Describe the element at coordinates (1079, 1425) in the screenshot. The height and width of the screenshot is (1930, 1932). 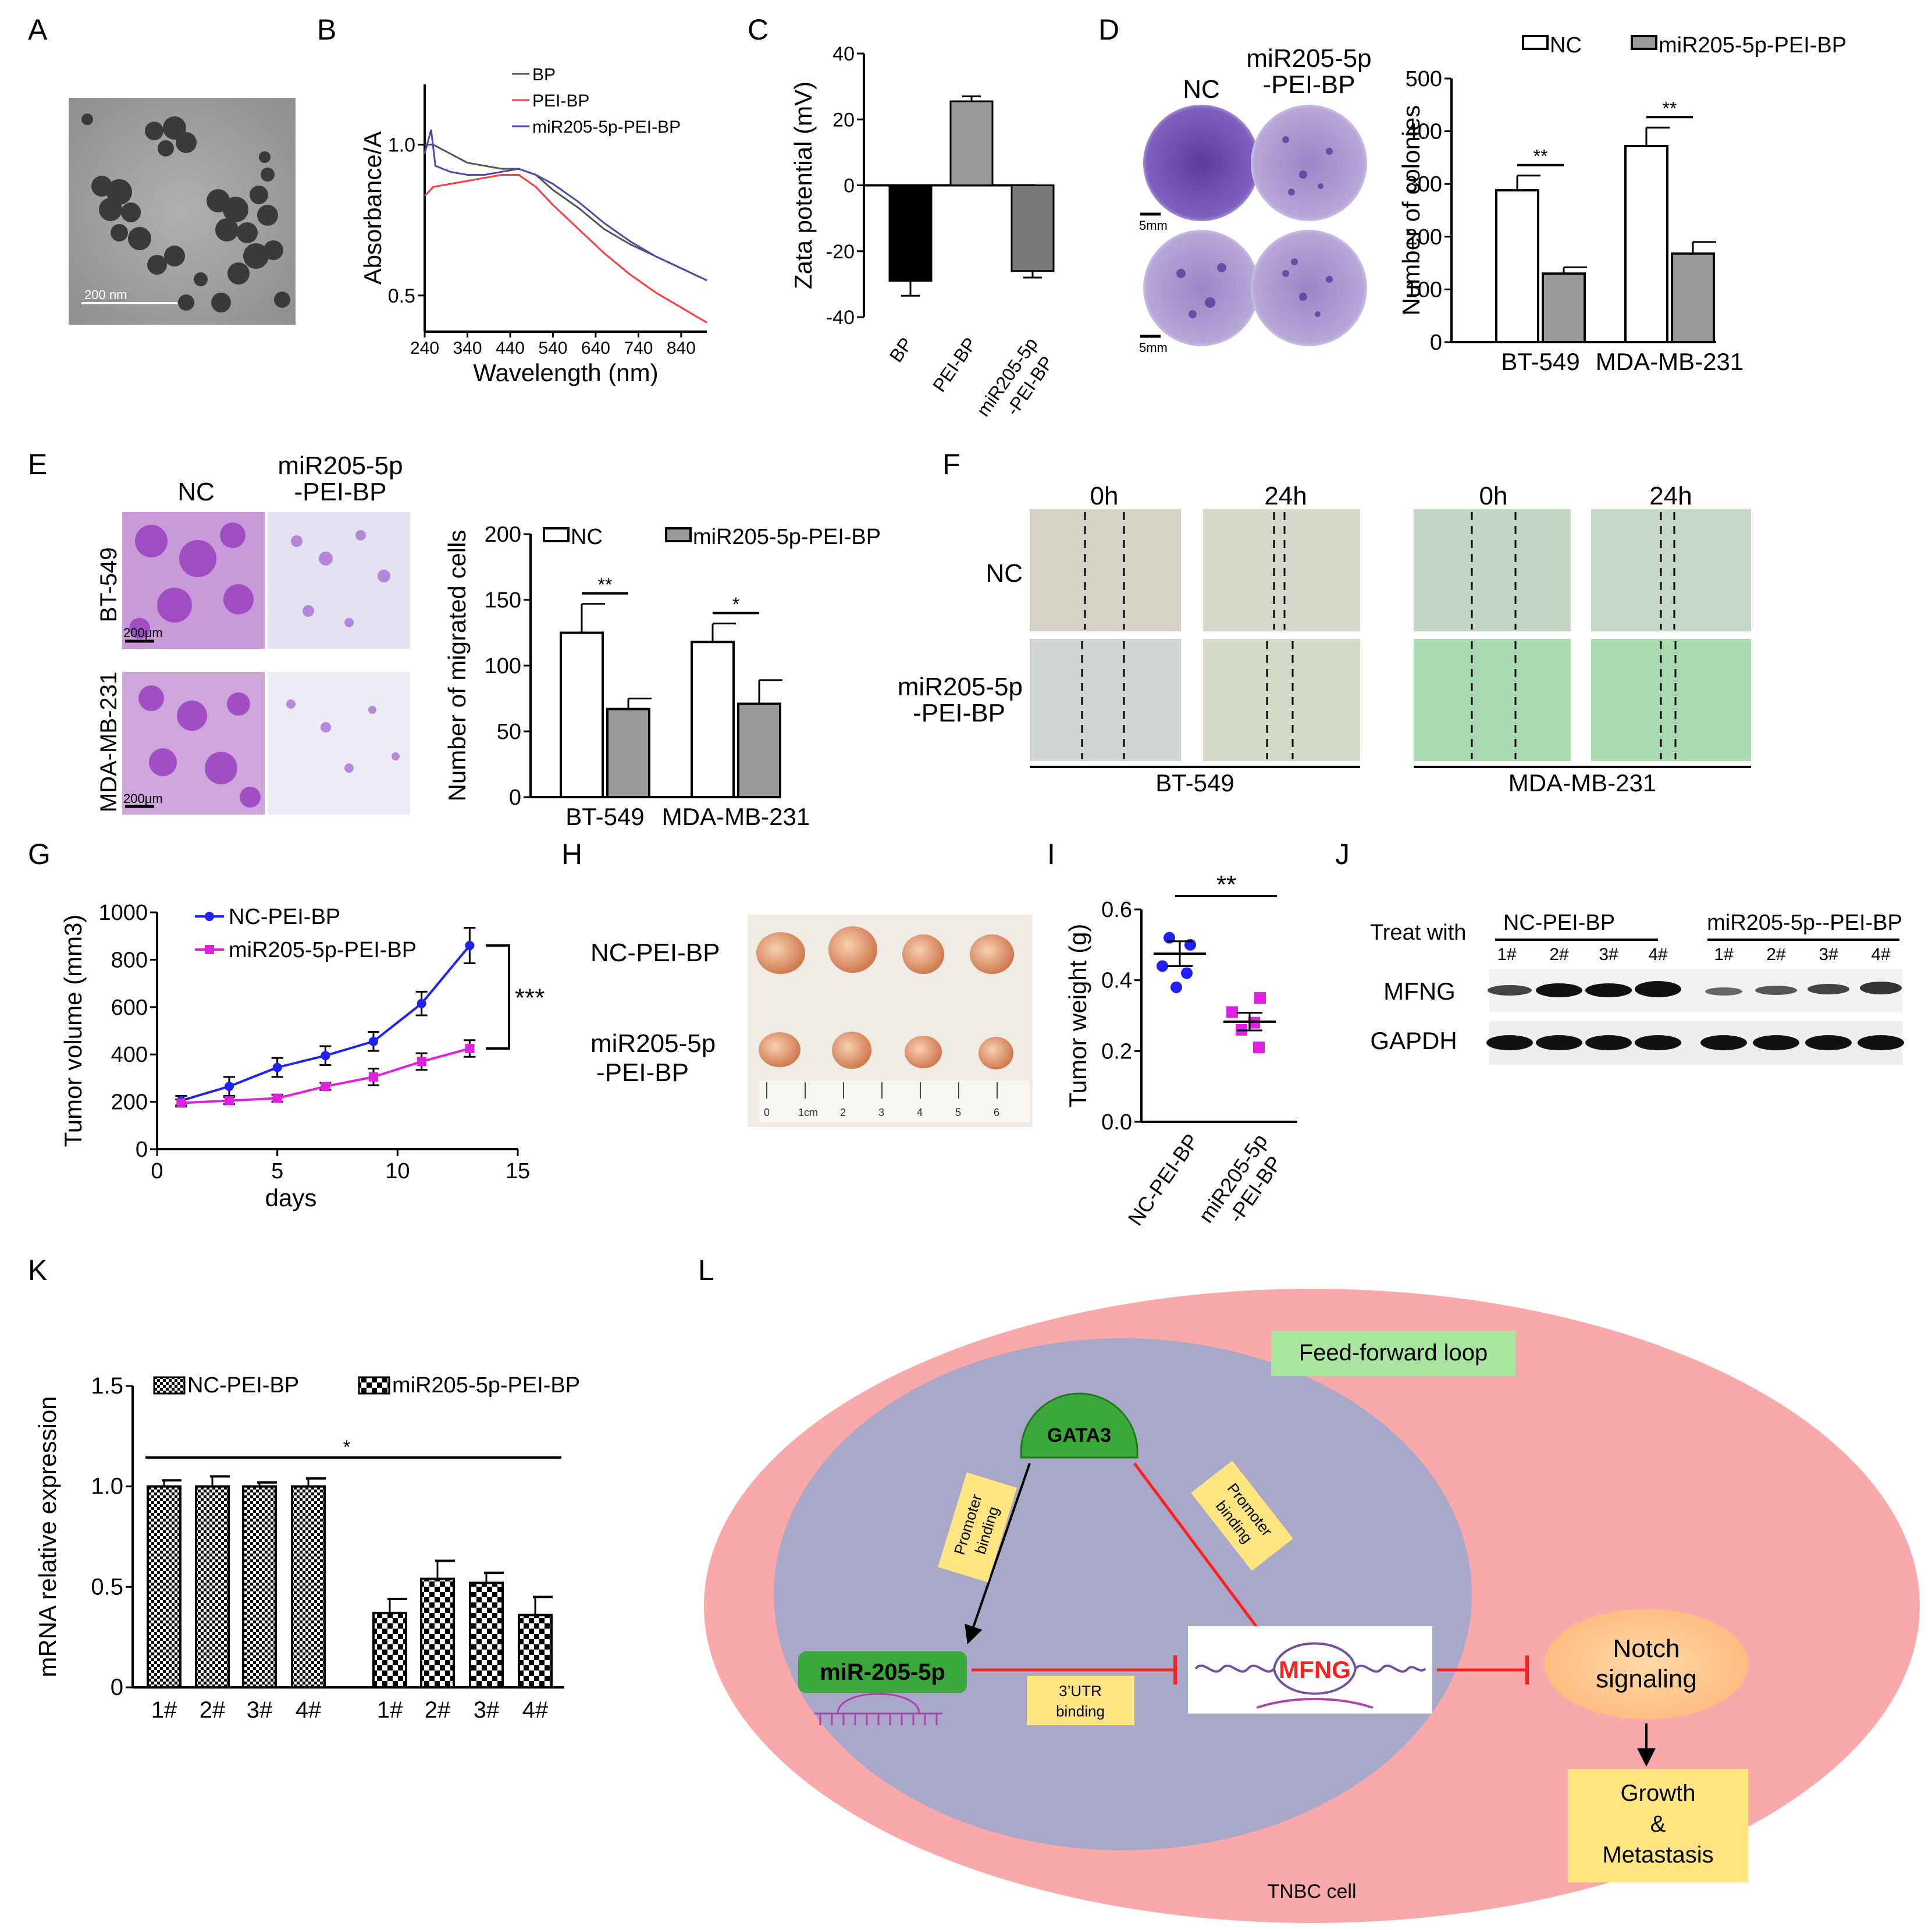
I see `gata3-shape` at that location.